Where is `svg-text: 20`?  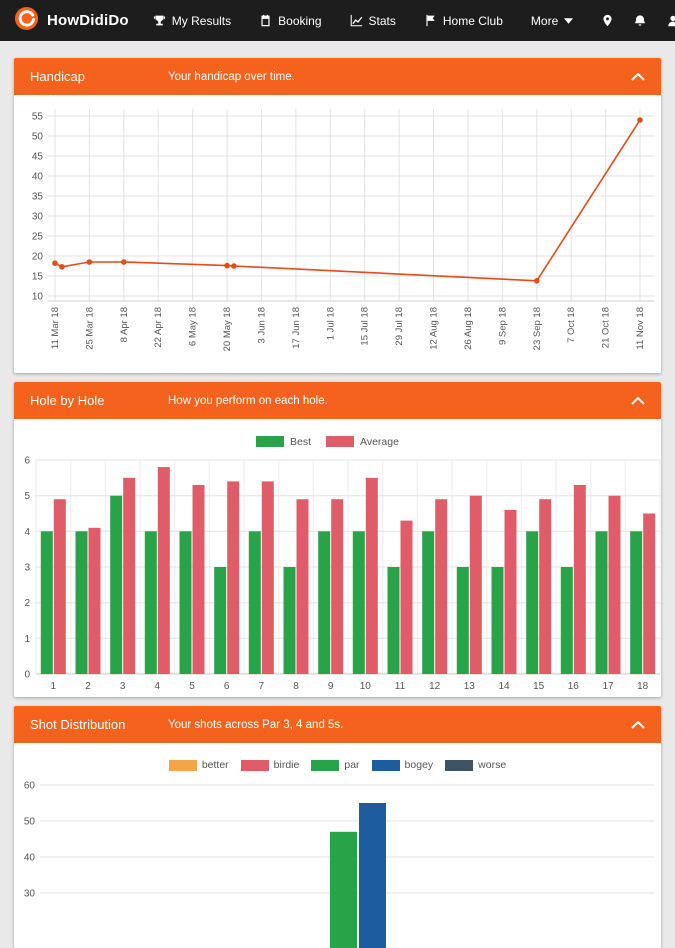 svg-text: 20 is located at coordinates (38, 257).